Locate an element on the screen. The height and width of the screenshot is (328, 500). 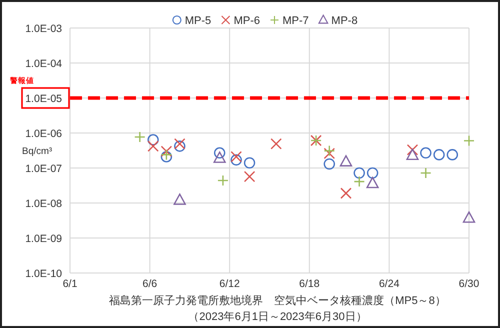
y-axis-title: Bq/cm³ is located at coordinates (37, 151).